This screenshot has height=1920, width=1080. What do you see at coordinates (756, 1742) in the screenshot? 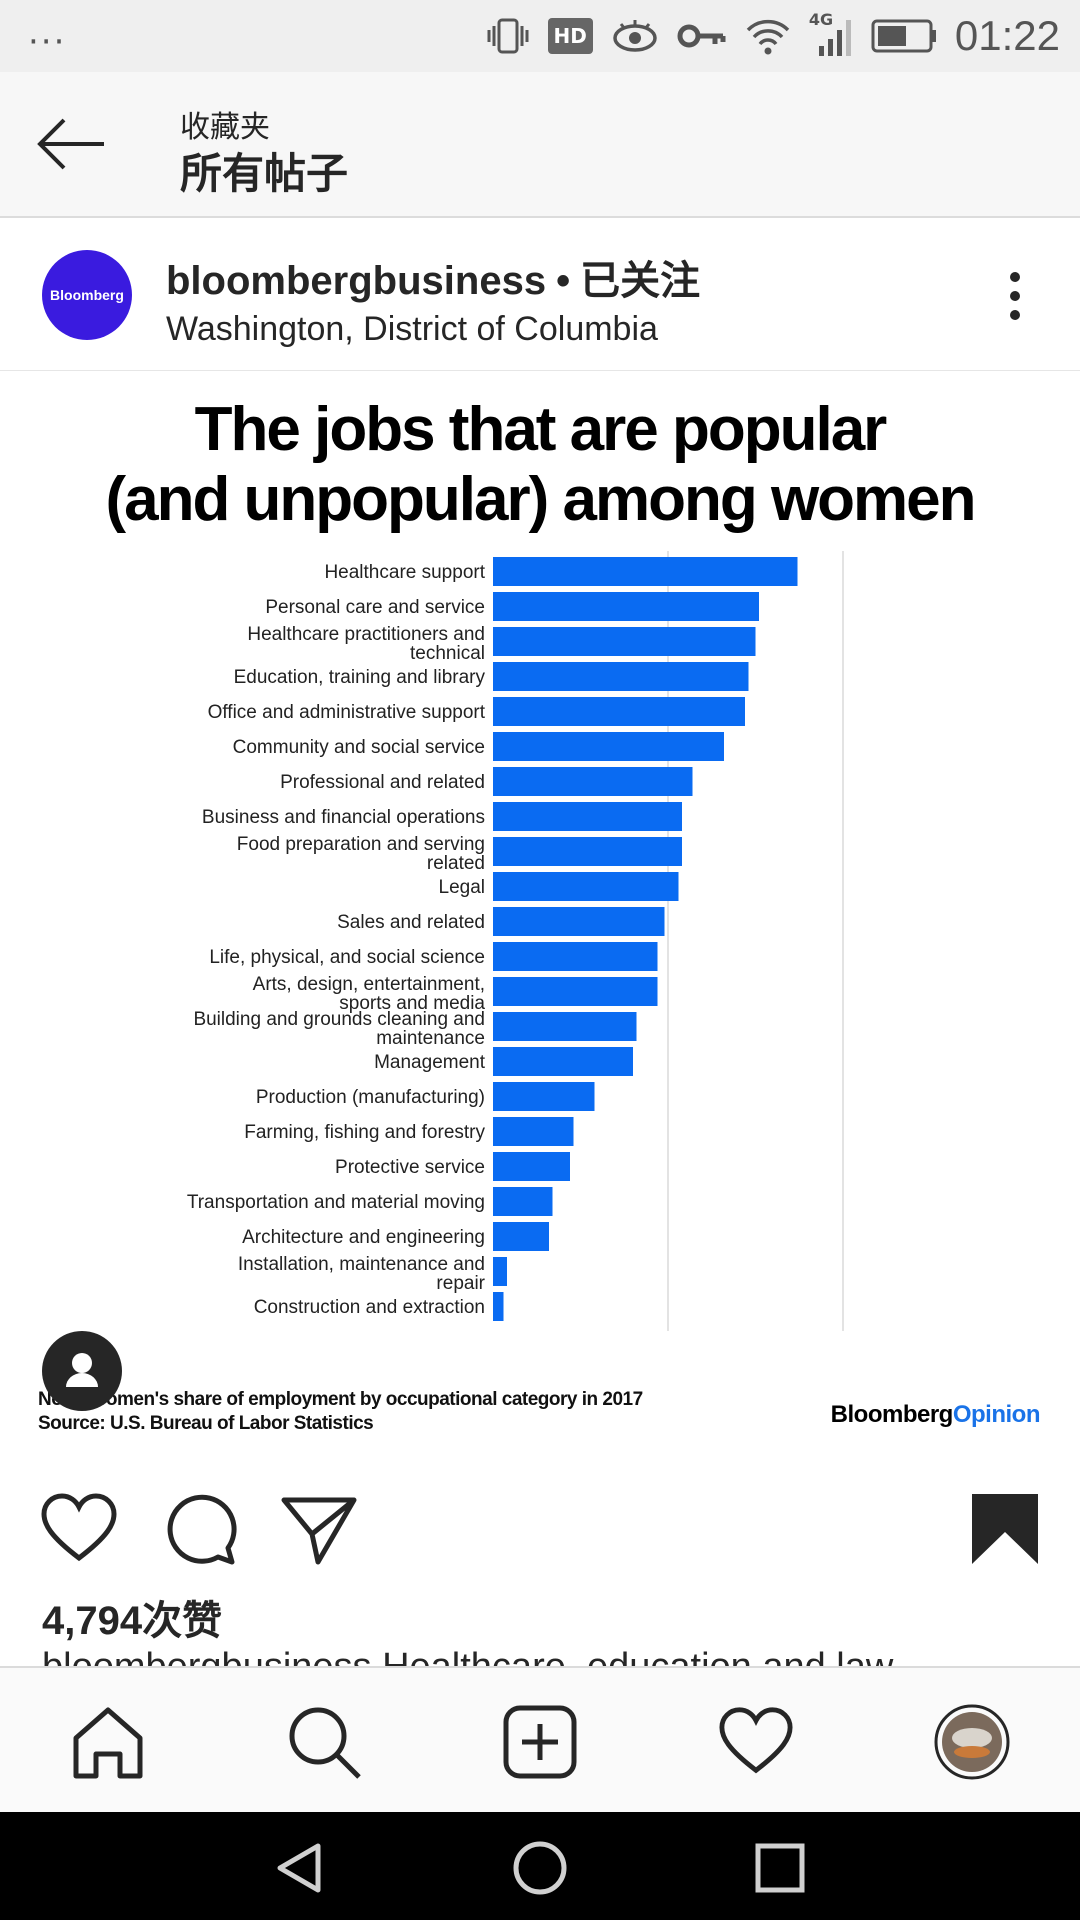
I see `activity-heart-icon` at bounding box center [756, 1742].